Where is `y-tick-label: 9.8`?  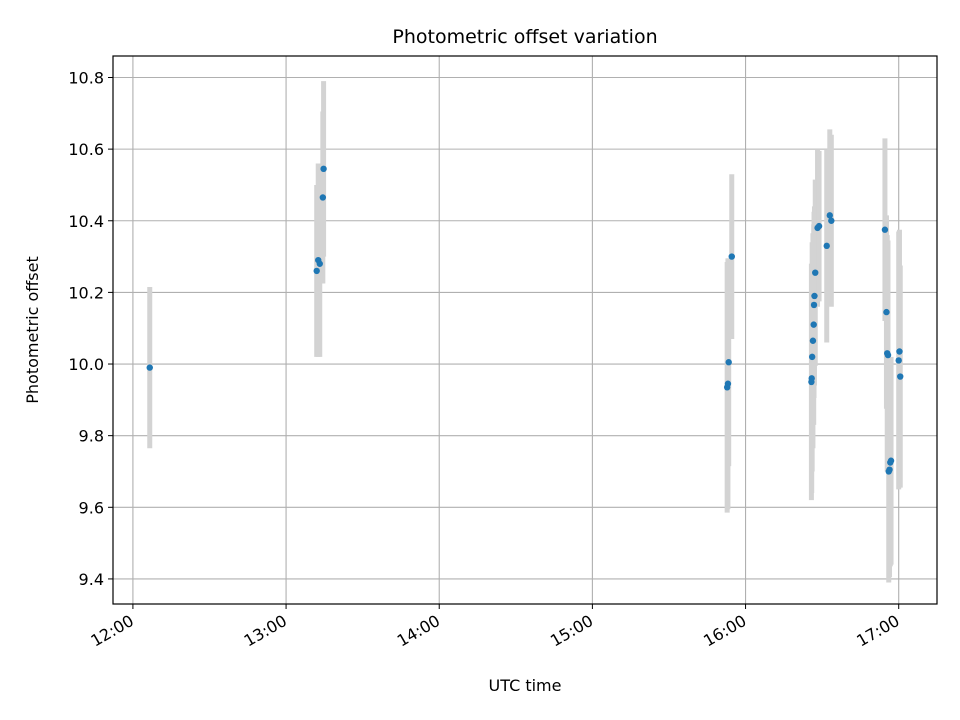
y-tick-label: 9.8 is located at coordinates (91, 436).